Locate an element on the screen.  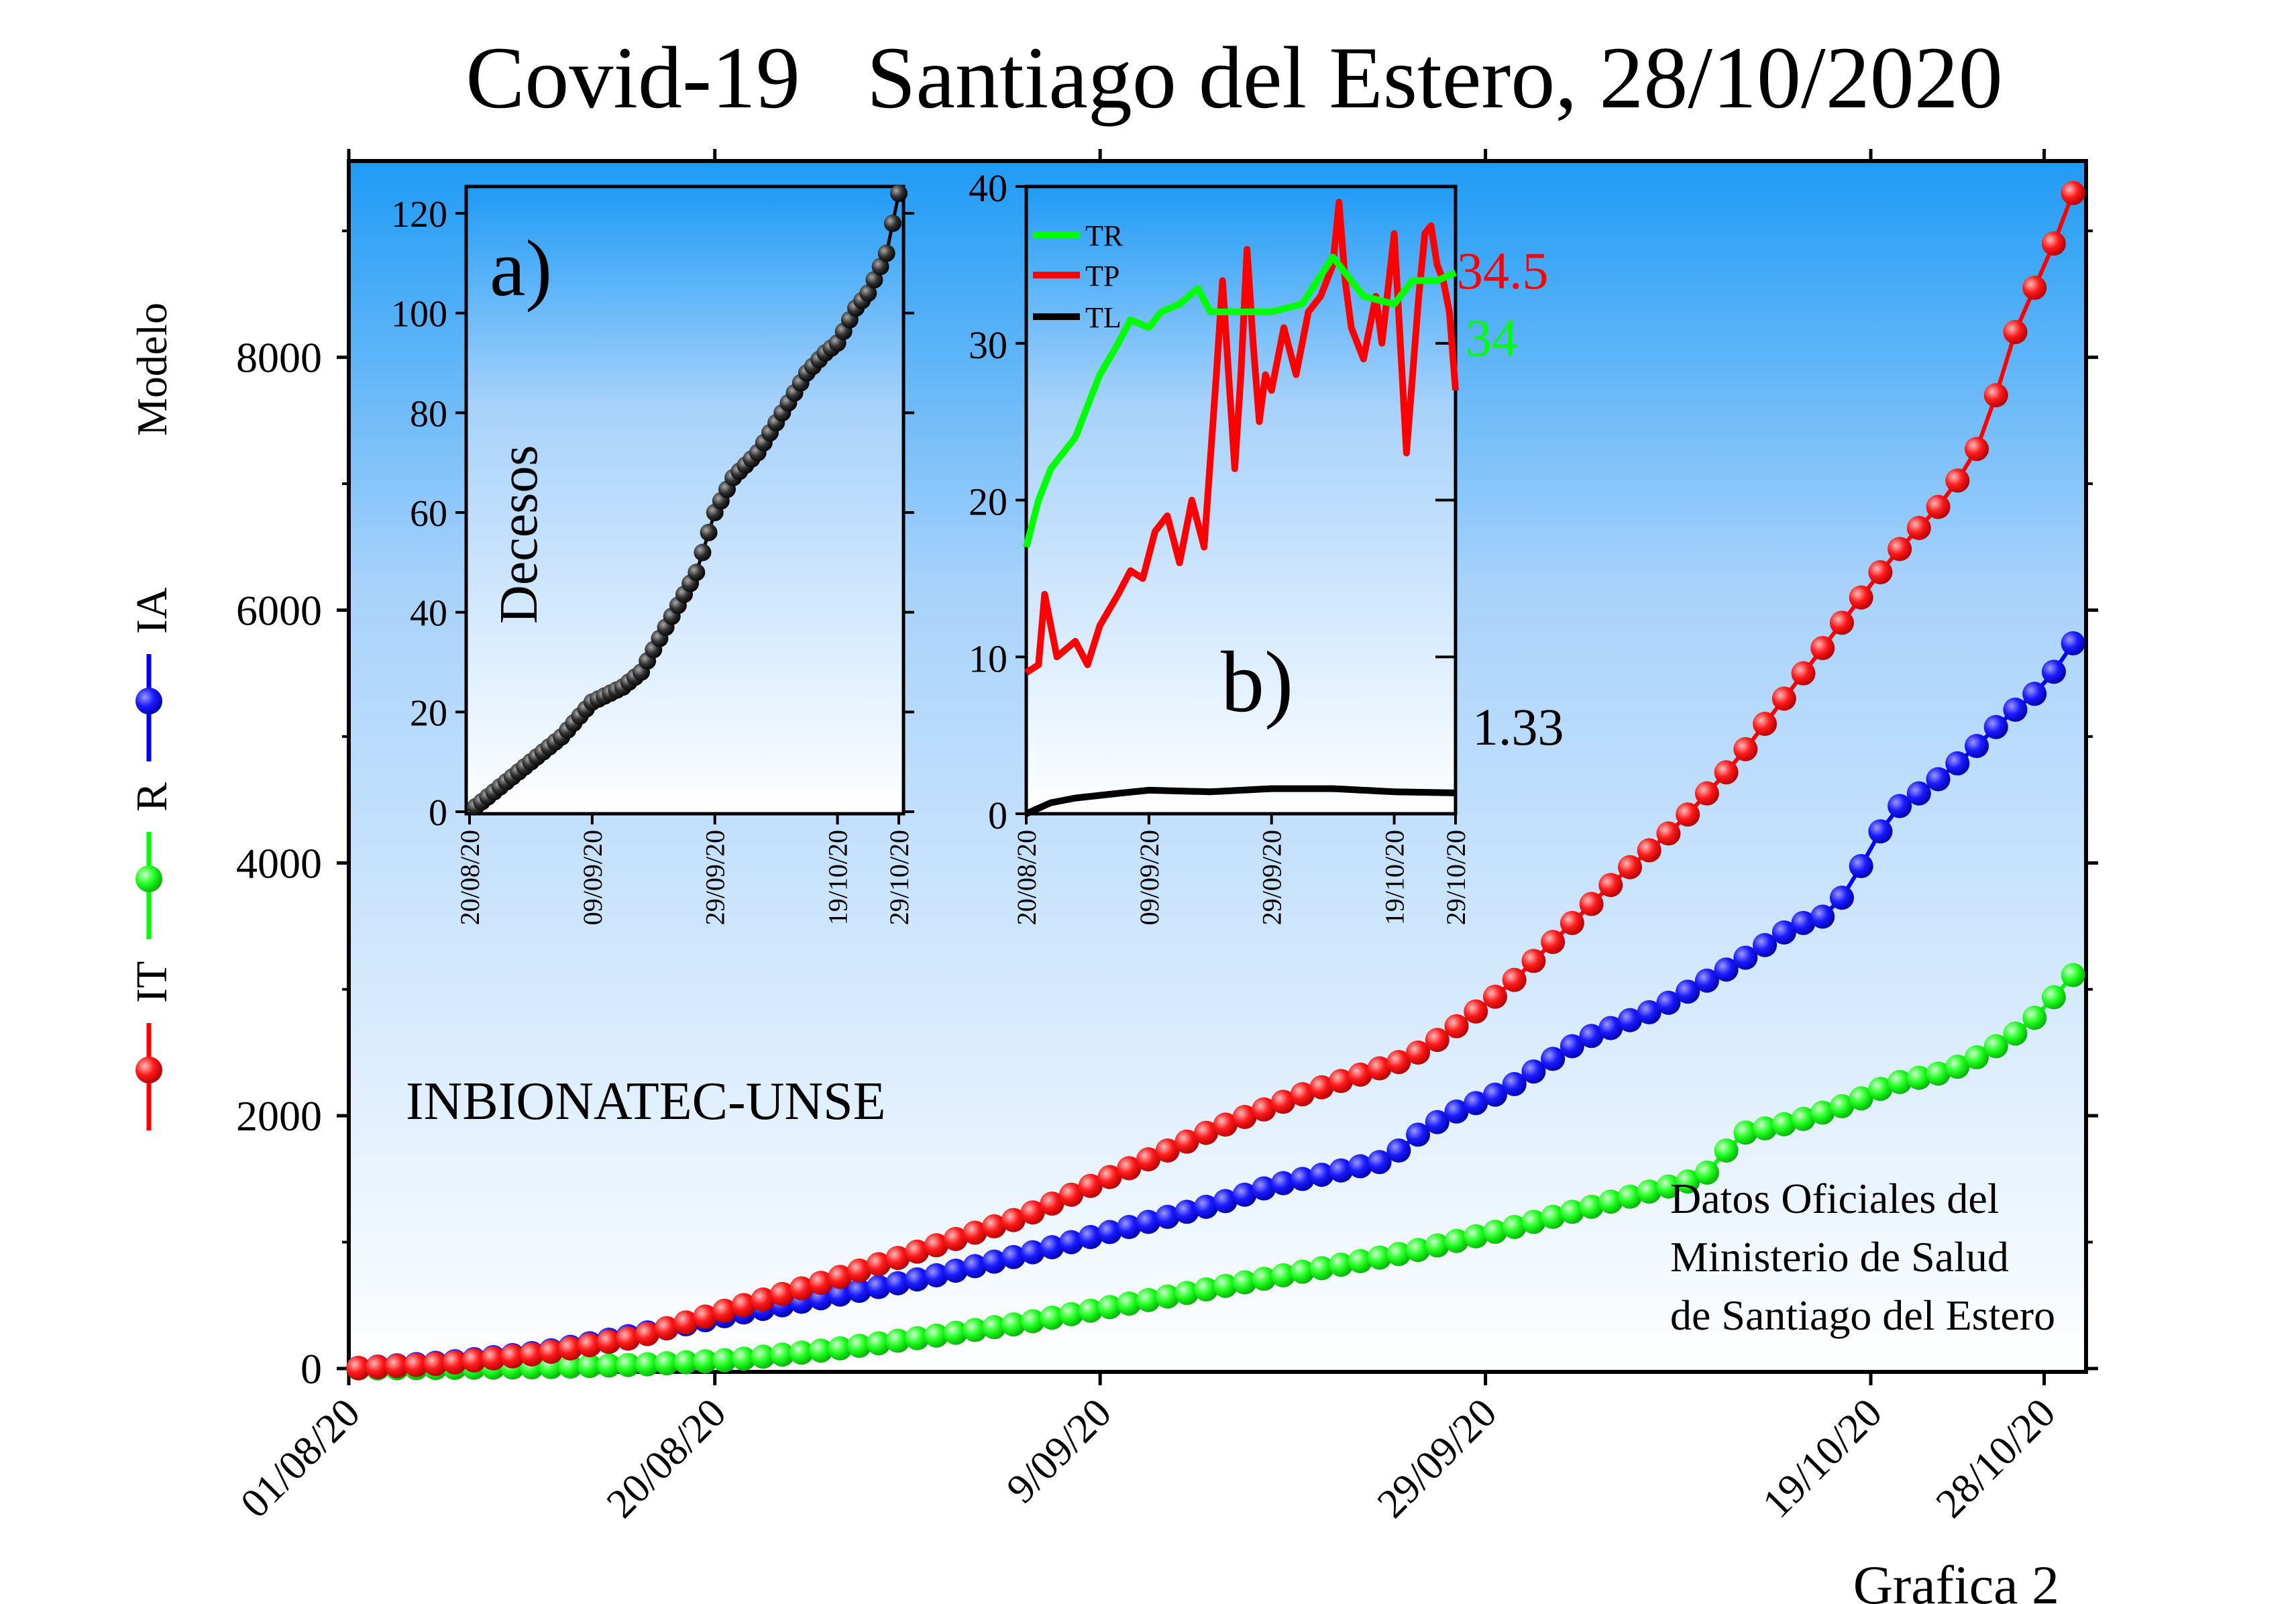
main-y-axis-labels: 0 2000 4000 6000 8000 is located at coordinates (279, 863).